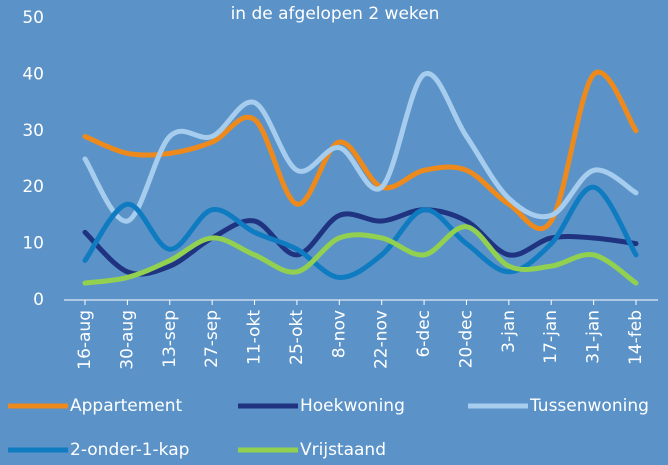 This screenshot has width=668, height=465. What do you see at coordinates (33, 187) in the screenshot?
I see `y-tick-label: 20` at bounding box center [33, 187].